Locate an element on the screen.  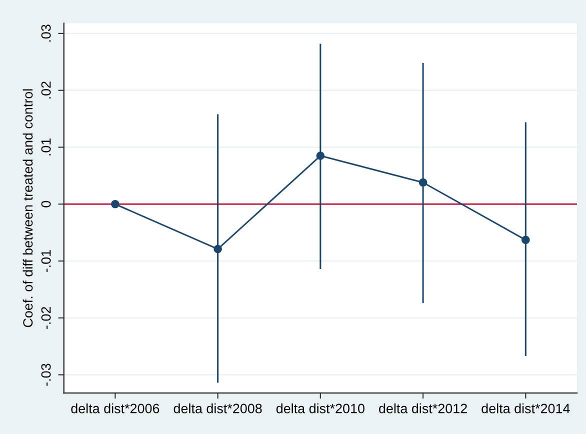
x-tick-label: delta dist*2012 is located at coordinates (423, 408).